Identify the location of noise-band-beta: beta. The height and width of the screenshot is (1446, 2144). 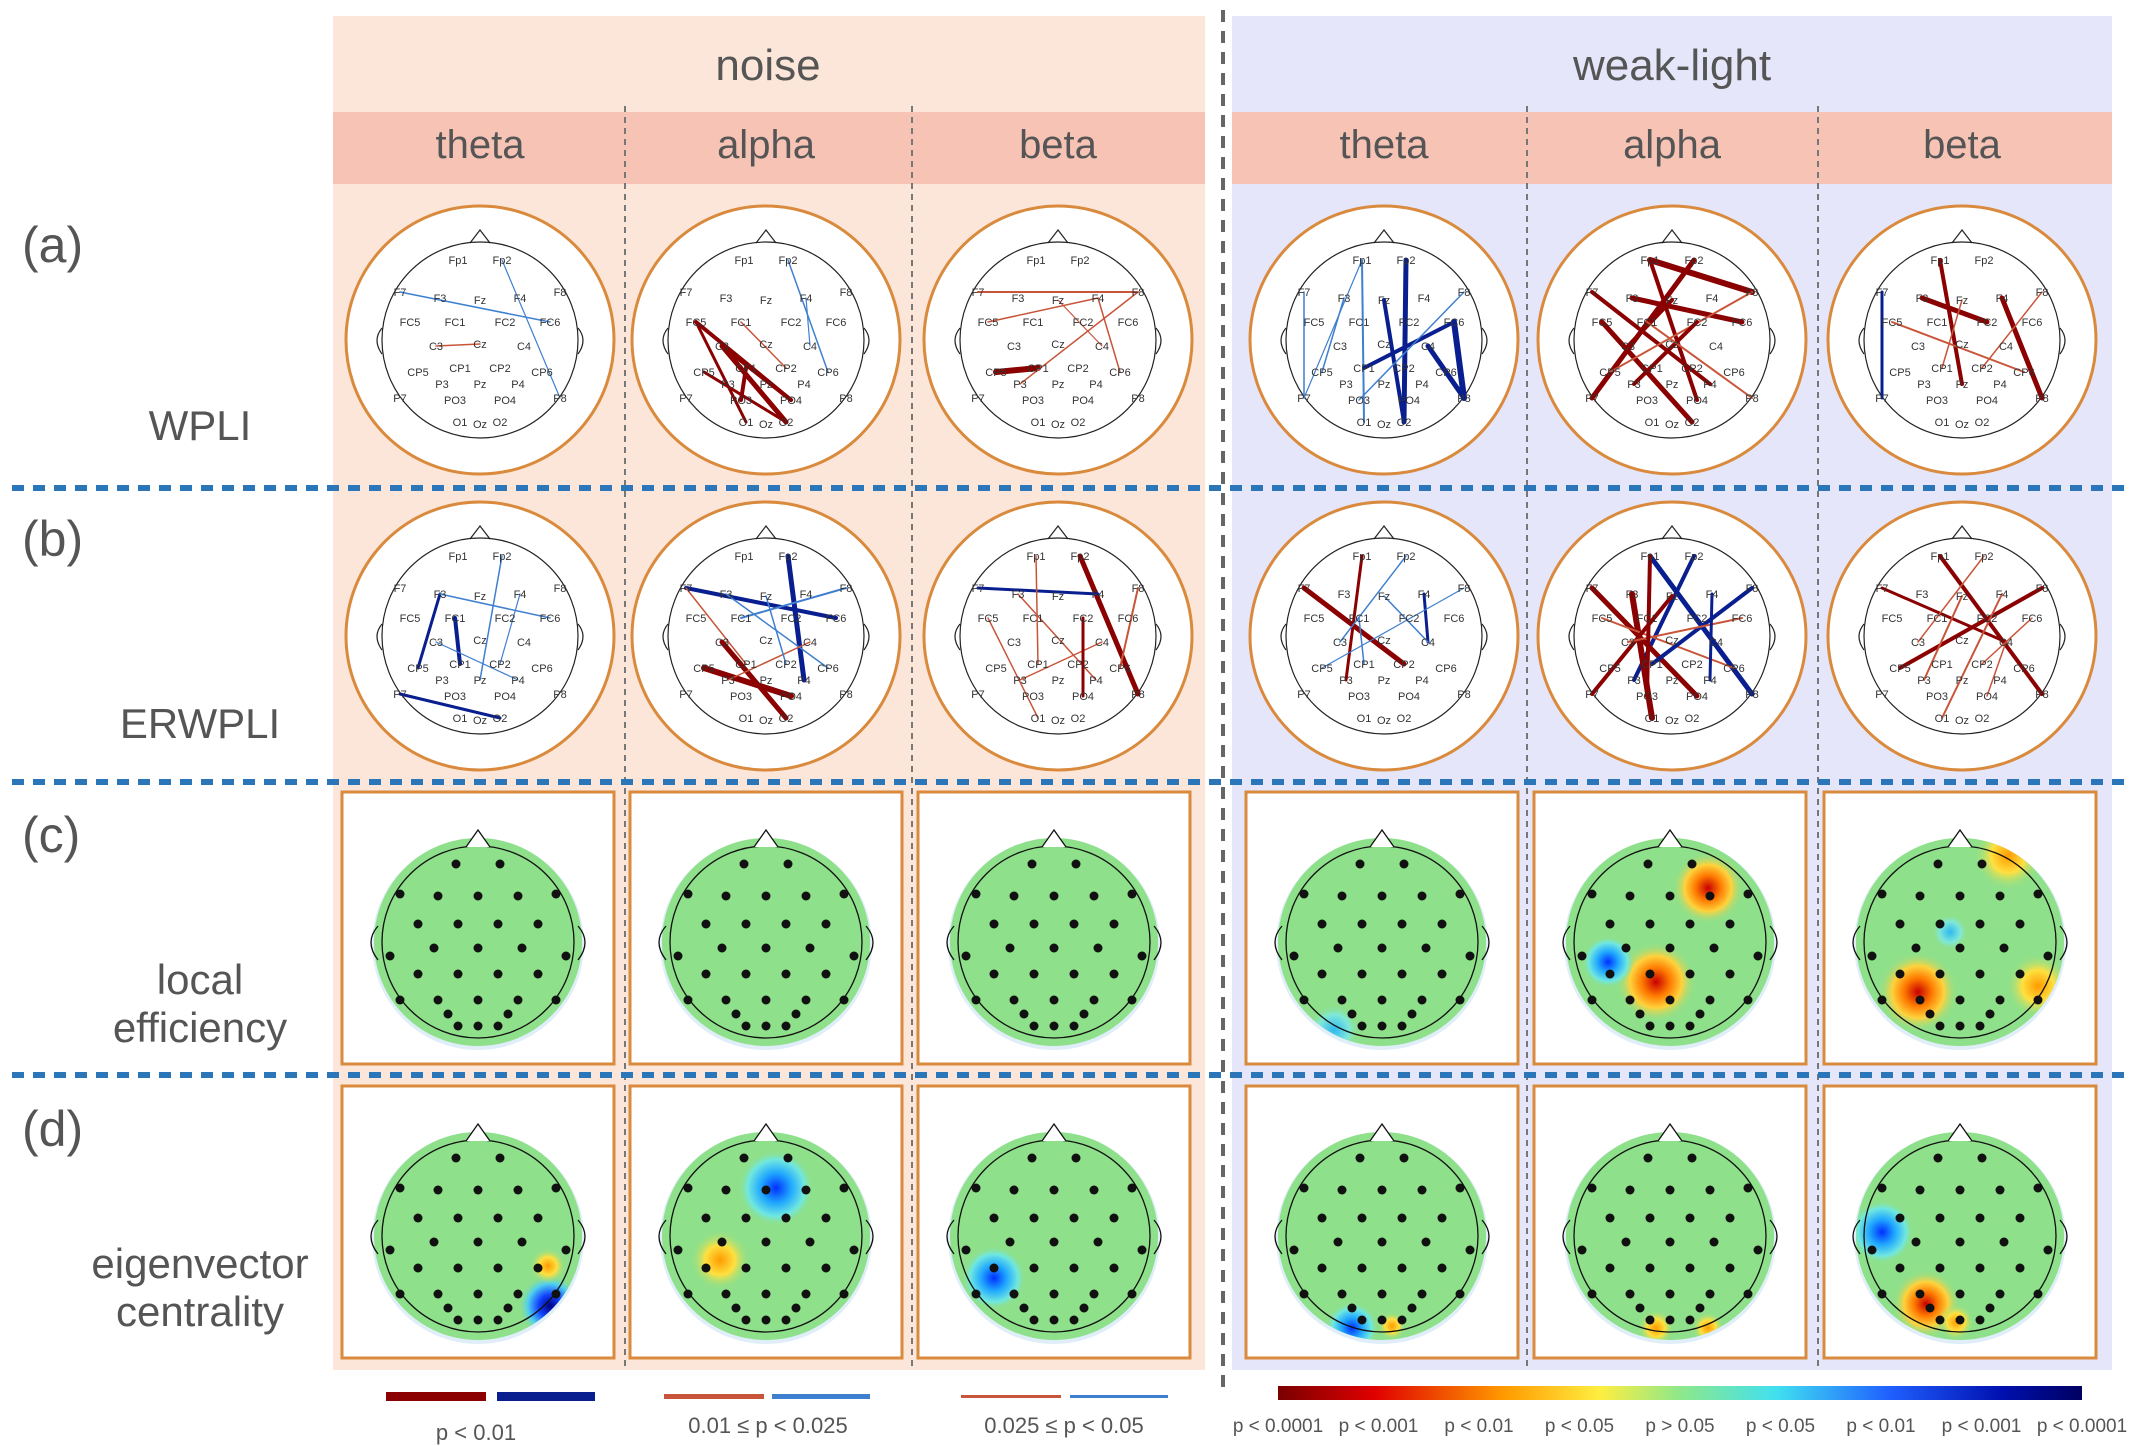
(1058, 145).